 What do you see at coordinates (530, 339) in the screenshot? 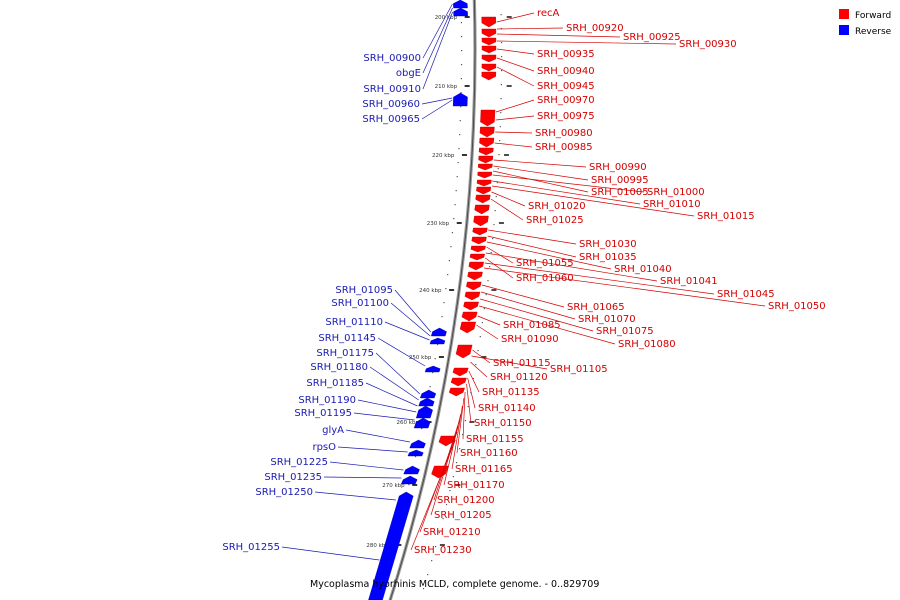
I see `forward-gene-label: SRH_01090` at bounding box center [530, 339].